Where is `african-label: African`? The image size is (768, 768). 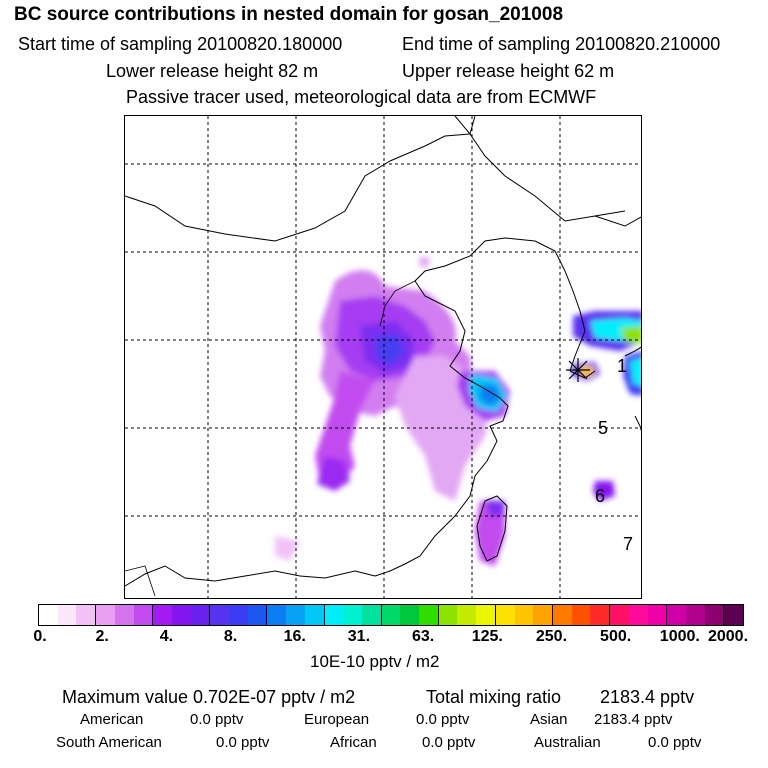
african-label: African is located at coordinates (353, 742).